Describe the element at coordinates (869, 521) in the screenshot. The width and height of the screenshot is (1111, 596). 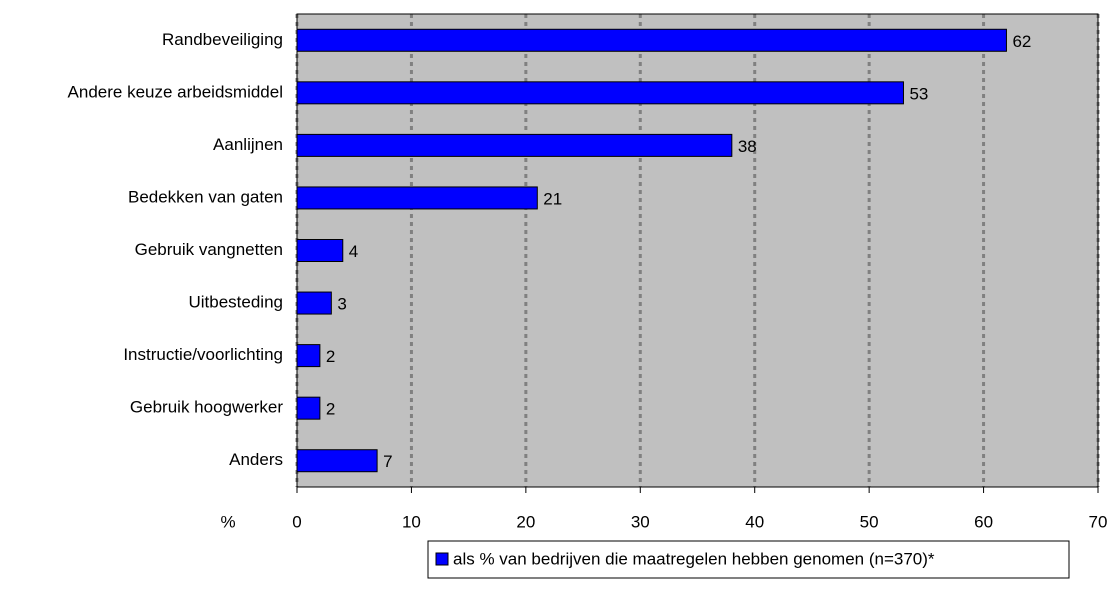
I see `x-tick-label: 50` at that location.